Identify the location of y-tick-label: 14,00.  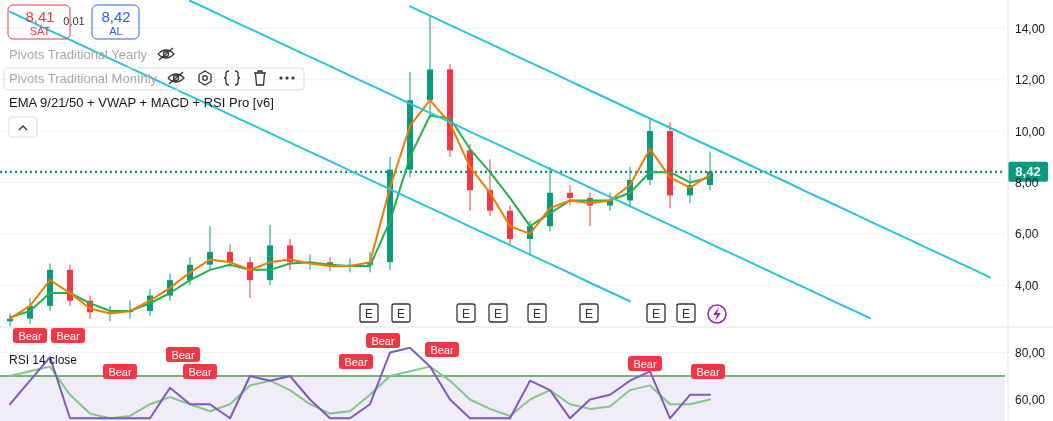
(1030, 28).